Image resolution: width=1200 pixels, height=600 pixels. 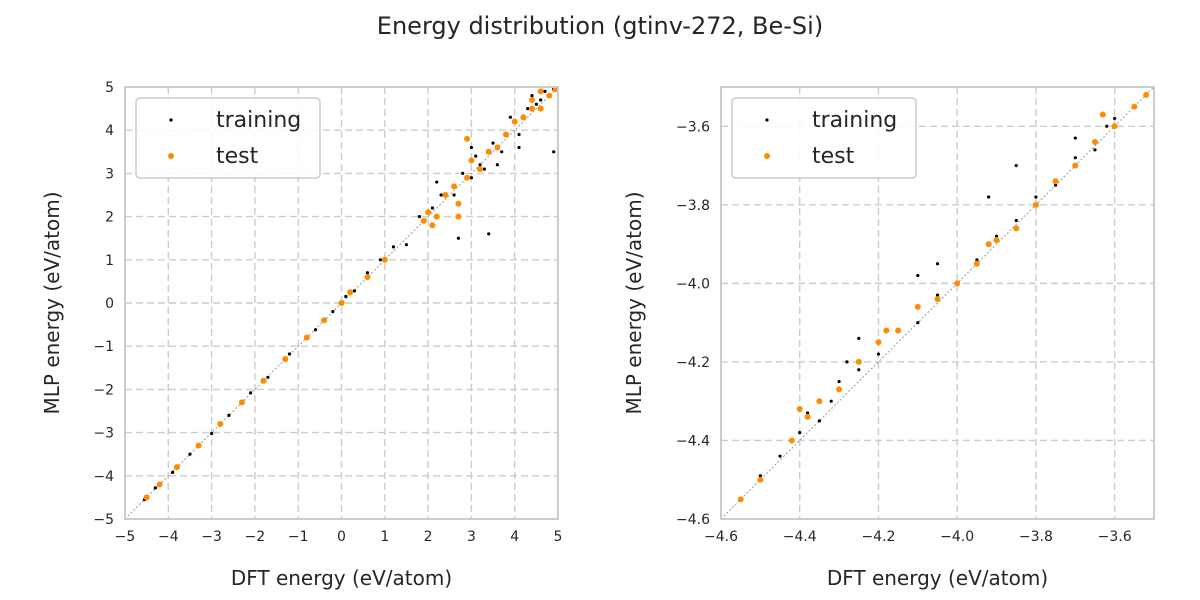 What do you see at coordinates (558, 537) in the screenshot?
I see `left-plot-x-tick-label: 5` at bounding box center [558, 537].